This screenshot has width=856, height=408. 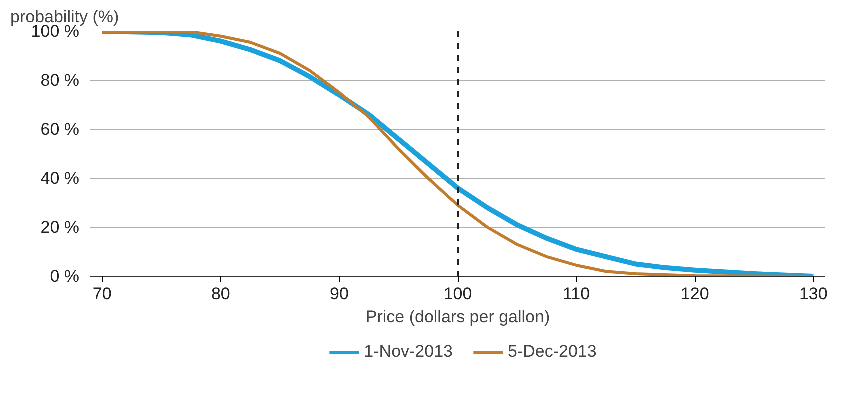 What do you see at coordinates (695, 294) in the screenshot?
I see `x-tick-label: 120` at bounding box center [695, 294].